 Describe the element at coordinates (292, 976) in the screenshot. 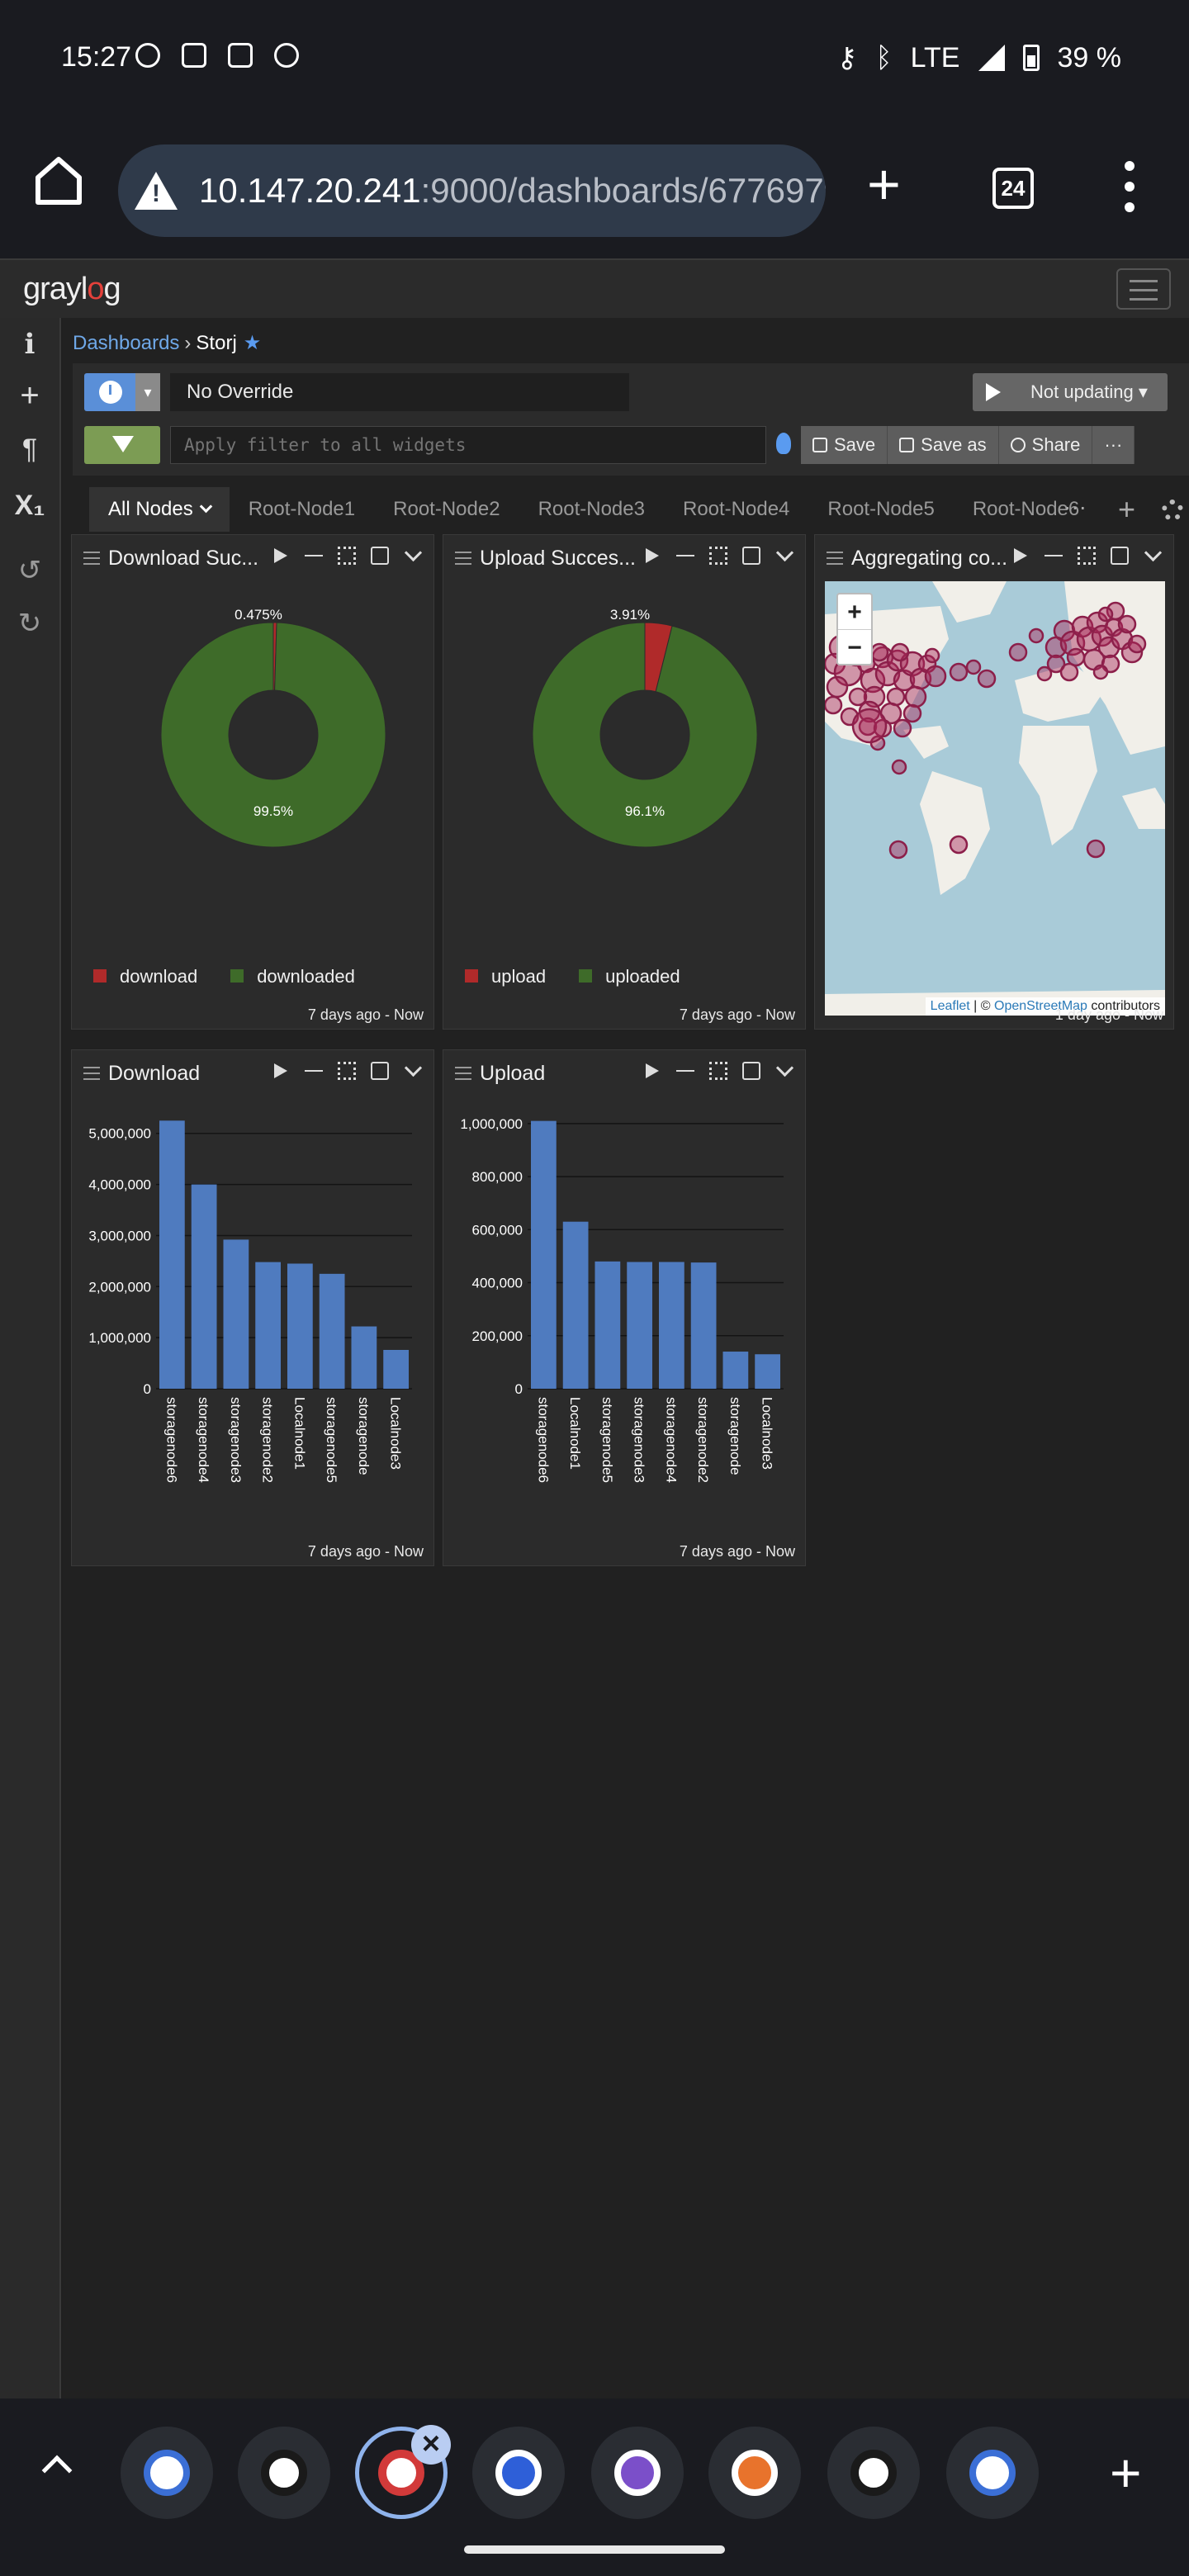

I see `legend-item-downloaded: downloaded` at that location.